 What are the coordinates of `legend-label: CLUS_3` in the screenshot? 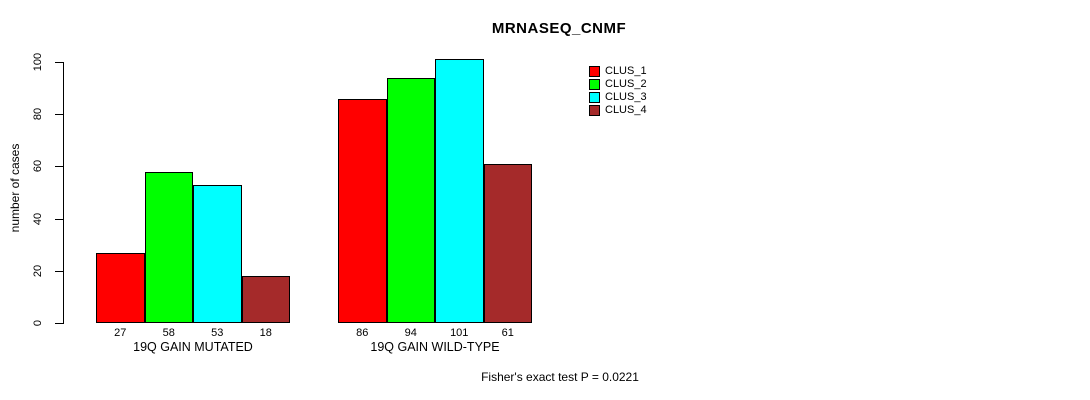 It's located at (626, 97).